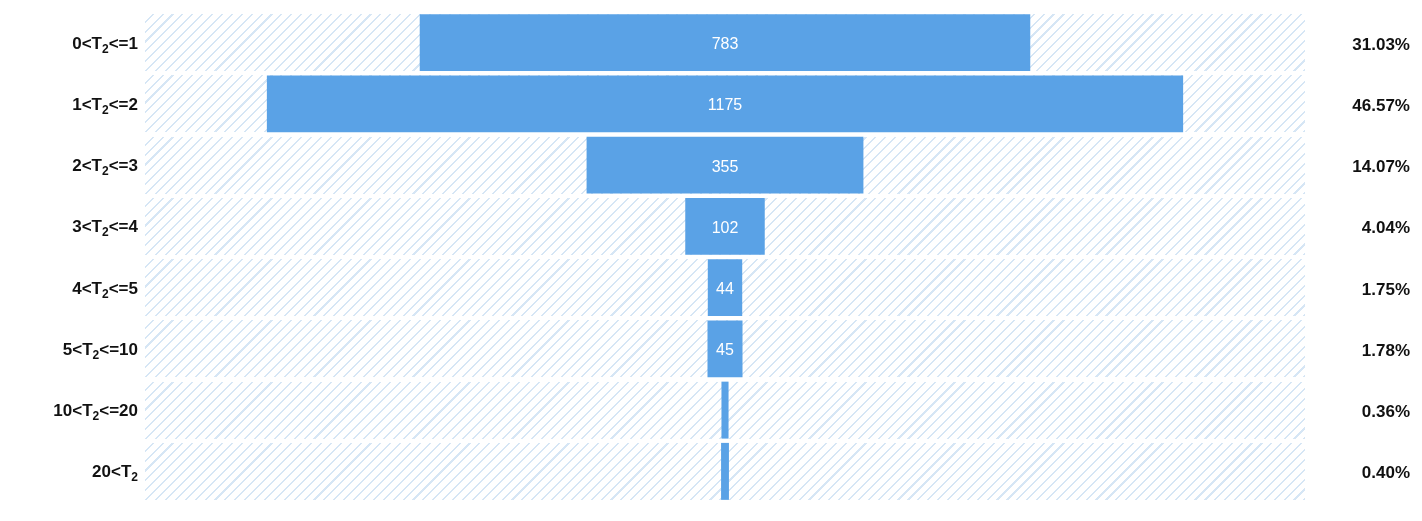 This screenshot has width=1422, height=521. Describe the element at coordinates (1385, 350) in the screenshot. I see `data-label: 1.78%` at that location.